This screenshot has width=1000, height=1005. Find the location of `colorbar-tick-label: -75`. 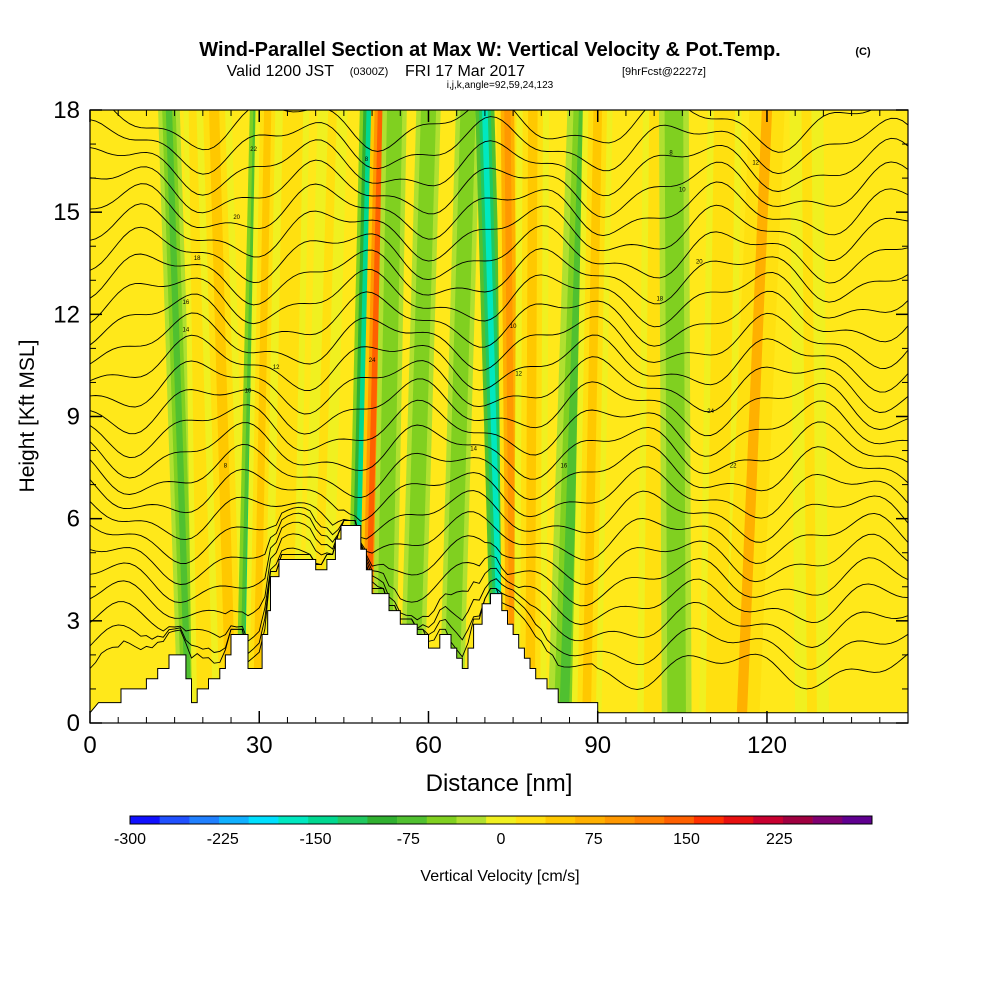

colorbar-tick-label: -75 is located at coordinates (408, 839).